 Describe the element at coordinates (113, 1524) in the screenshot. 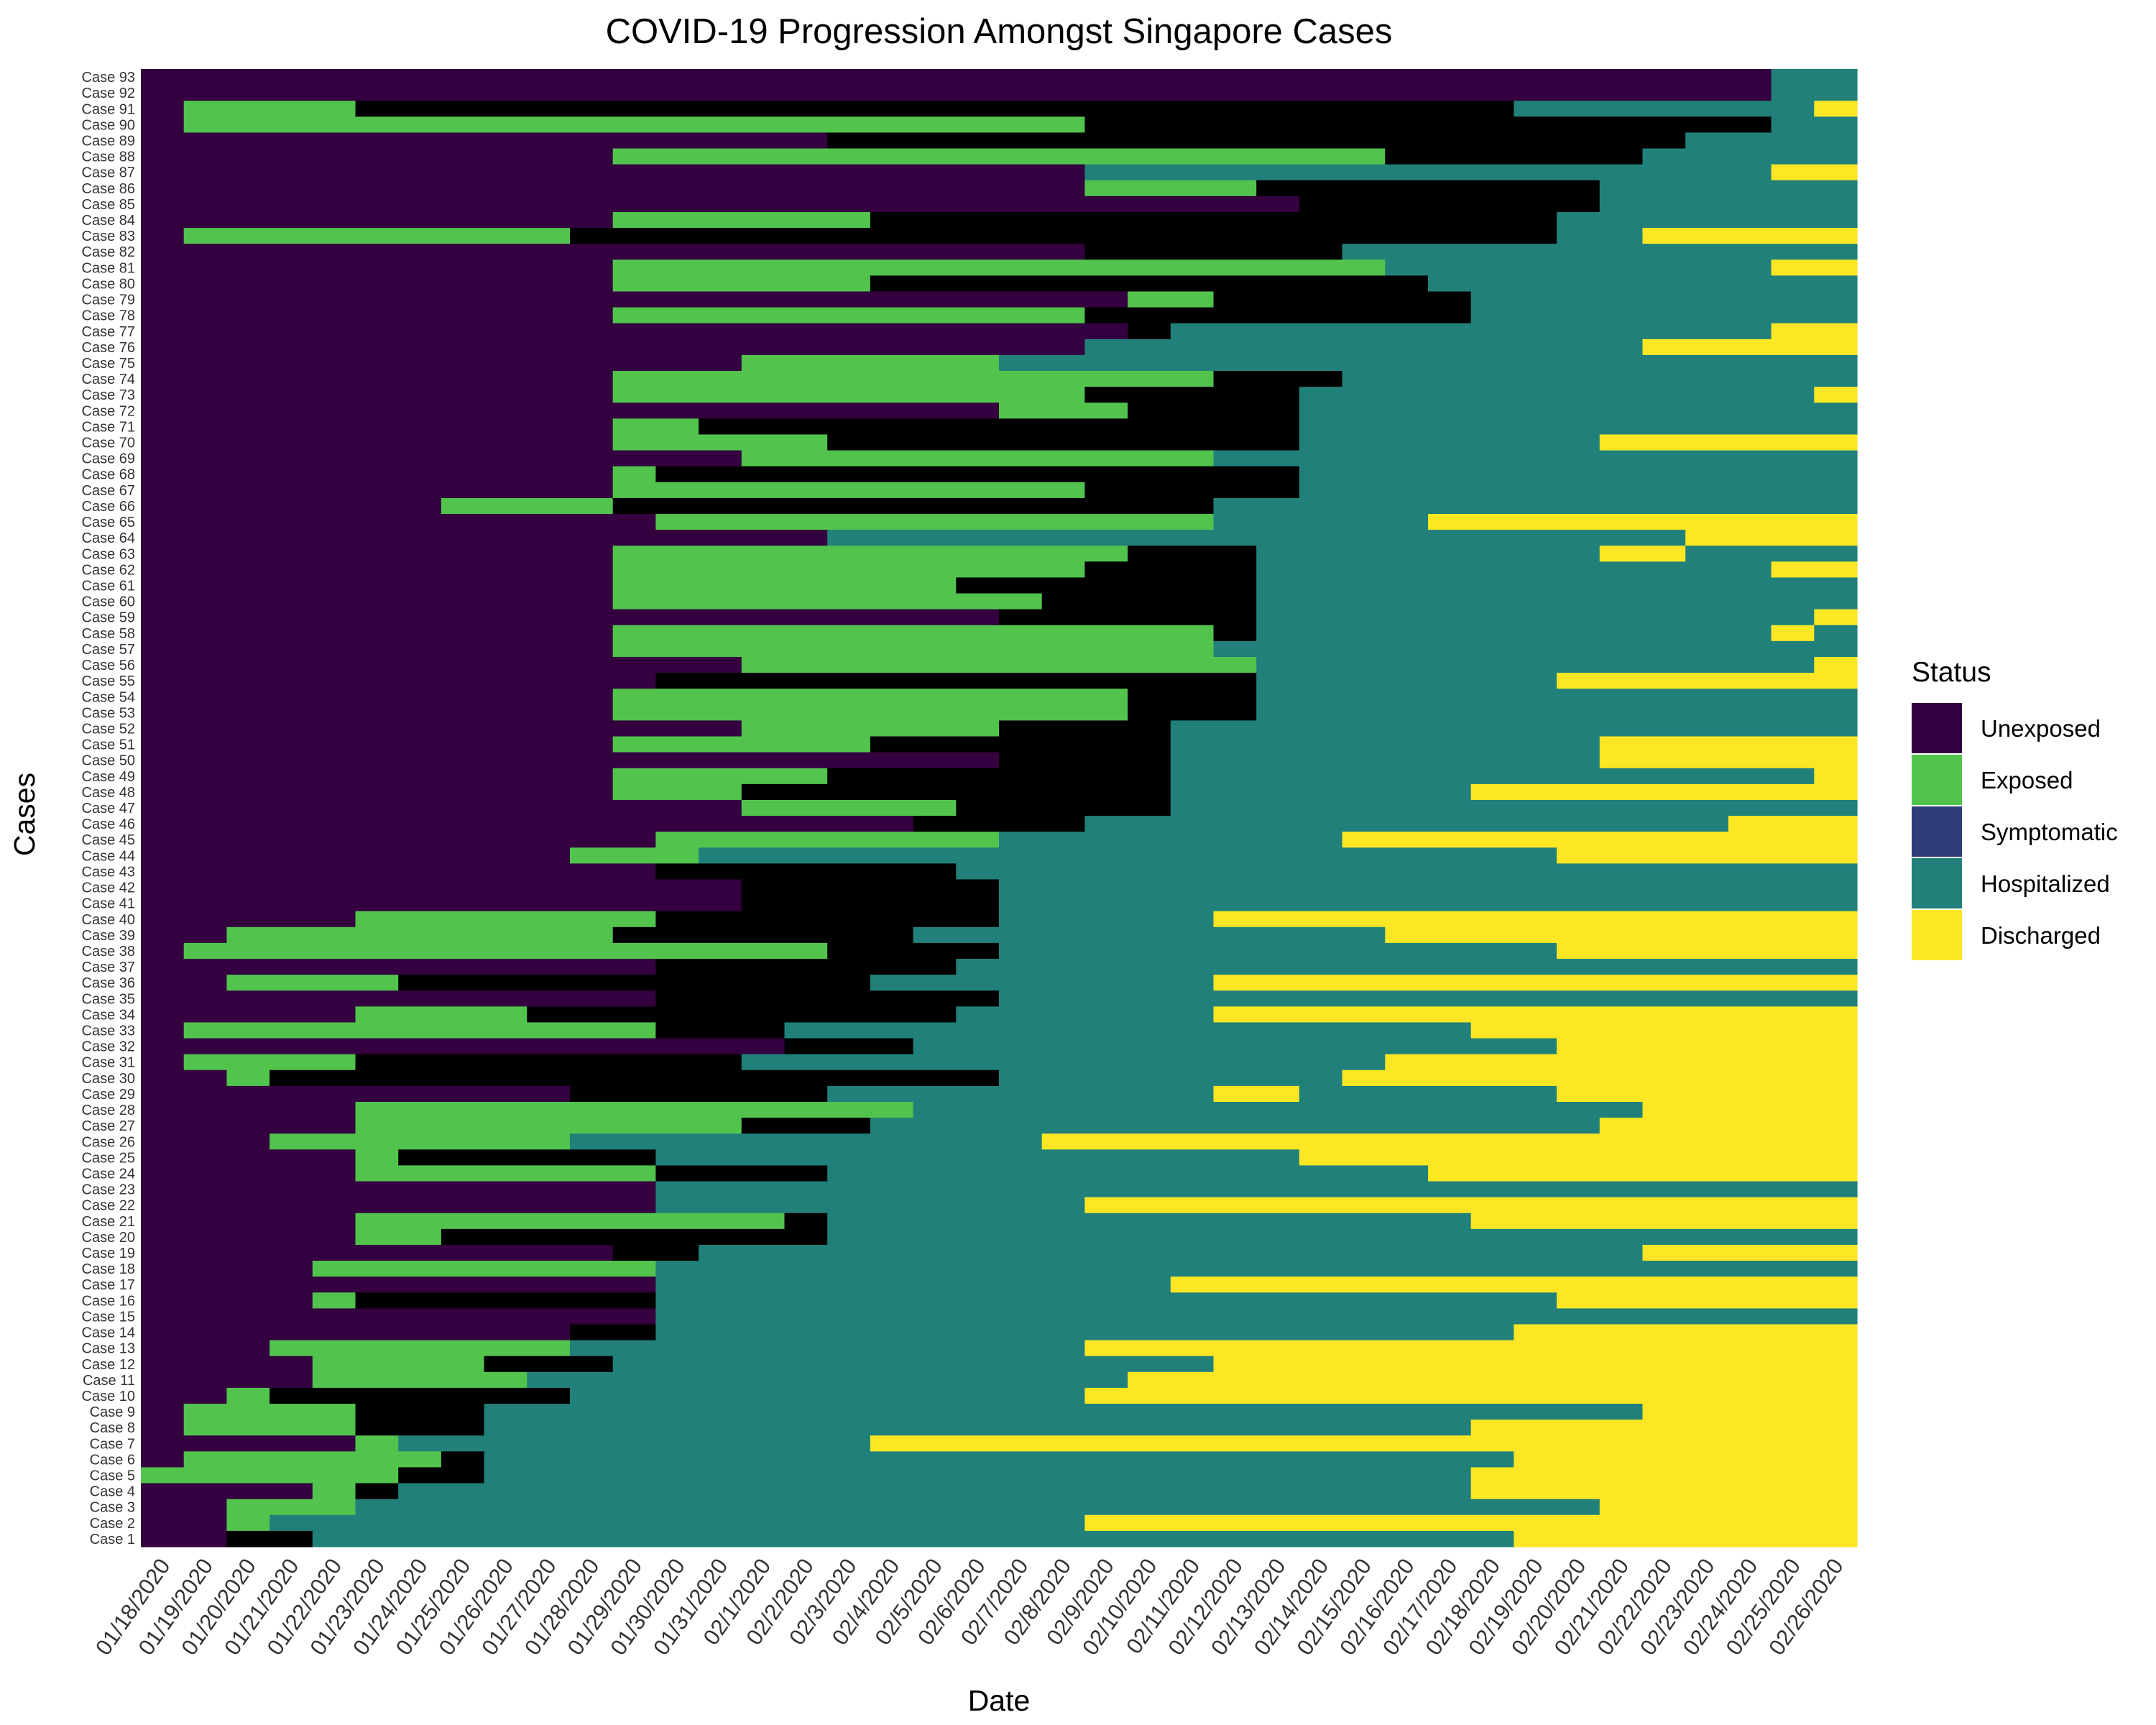

I see `y-tick-label: Case 2` at that location.